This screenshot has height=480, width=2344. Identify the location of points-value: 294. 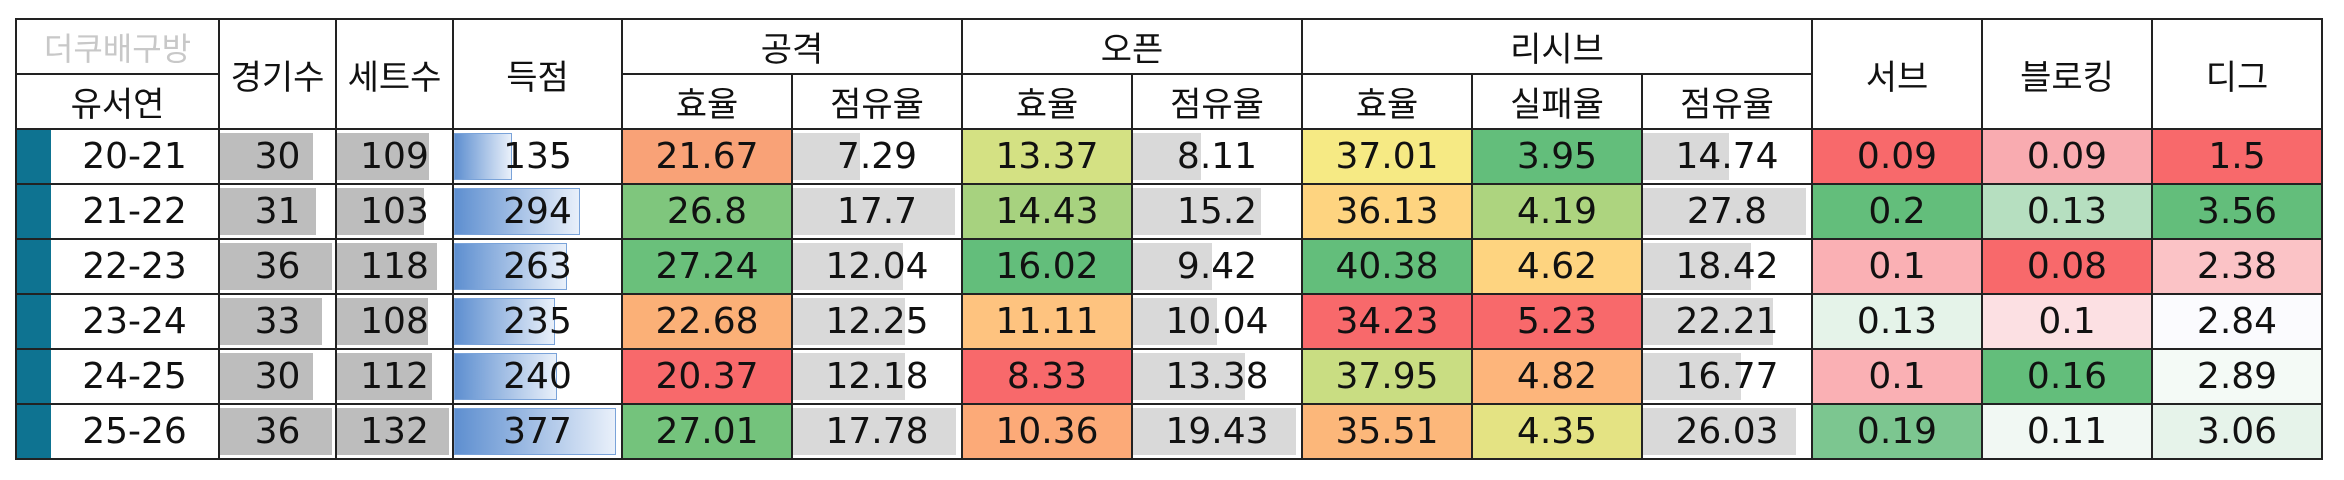
(537, 211).